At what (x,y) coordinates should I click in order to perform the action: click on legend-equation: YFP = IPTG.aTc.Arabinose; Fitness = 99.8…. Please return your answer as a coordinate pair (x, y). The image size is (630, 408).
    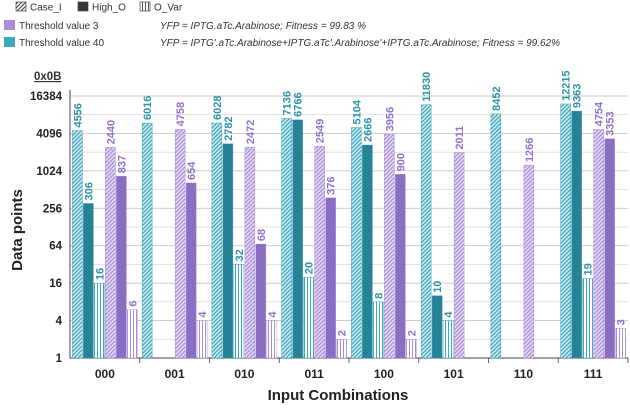
    Looking at the image, I should click on (263, 26).